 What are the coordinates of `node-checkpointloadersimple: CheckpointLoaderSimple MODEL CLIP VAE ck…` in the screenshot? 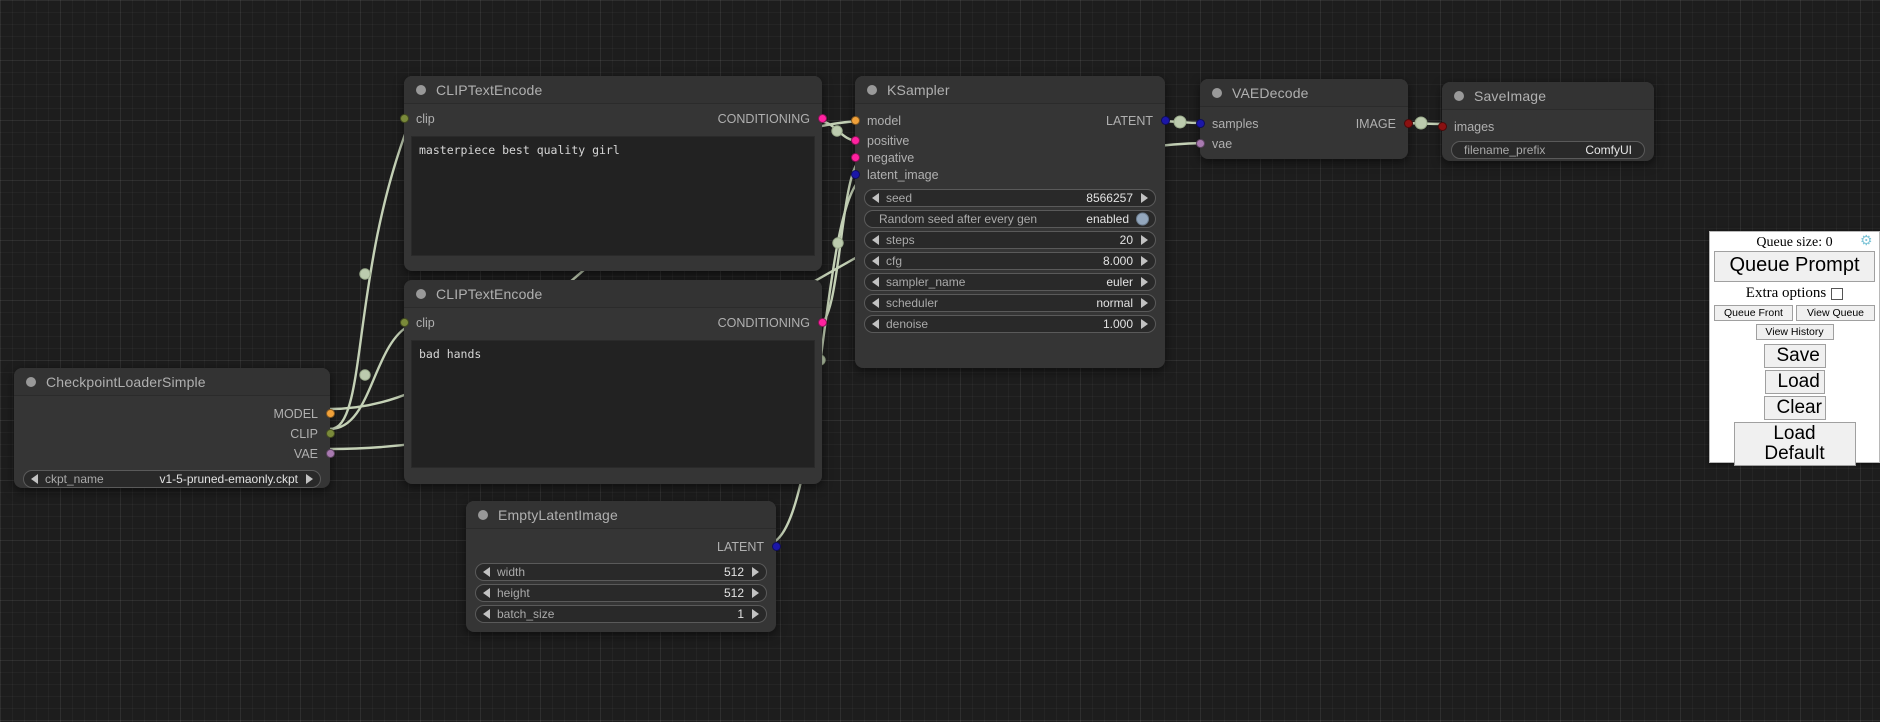 It's located at (174, 428).